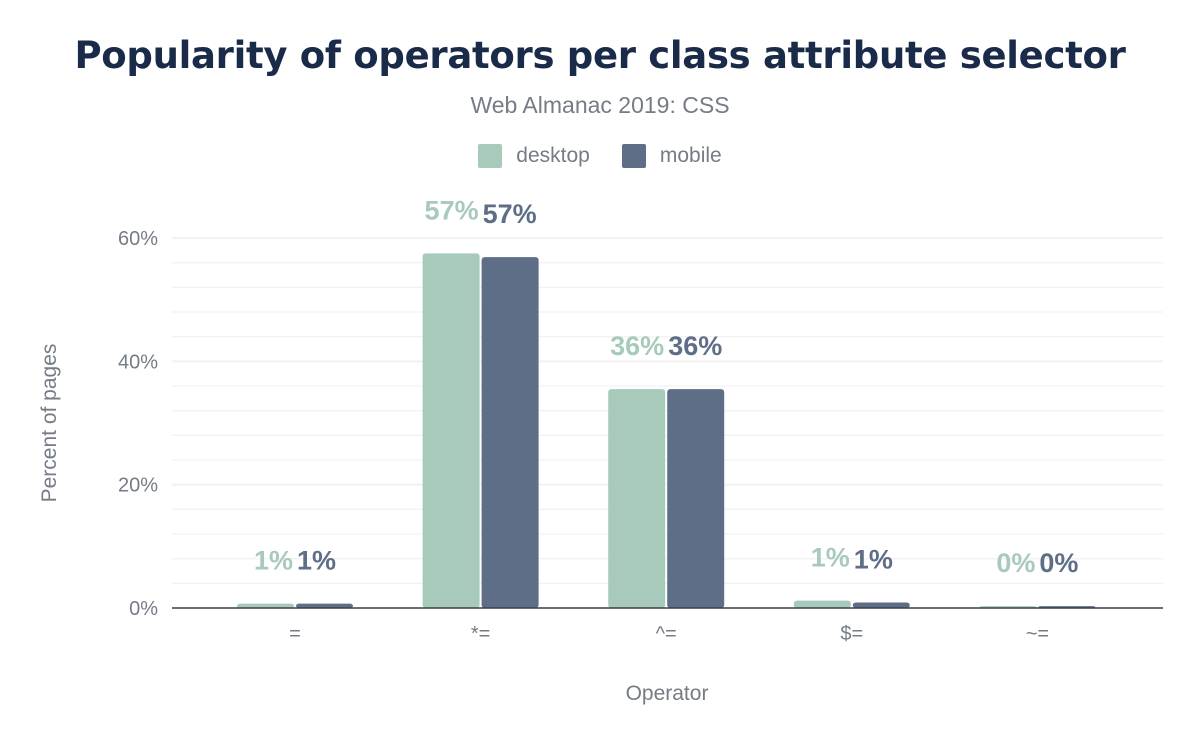 The height and width of the screenshot is (742, 1200). What do you see at coordinates (295, 634) in the screenshot?
I see `x-tick-label: =` at bounding box center [295, 634].